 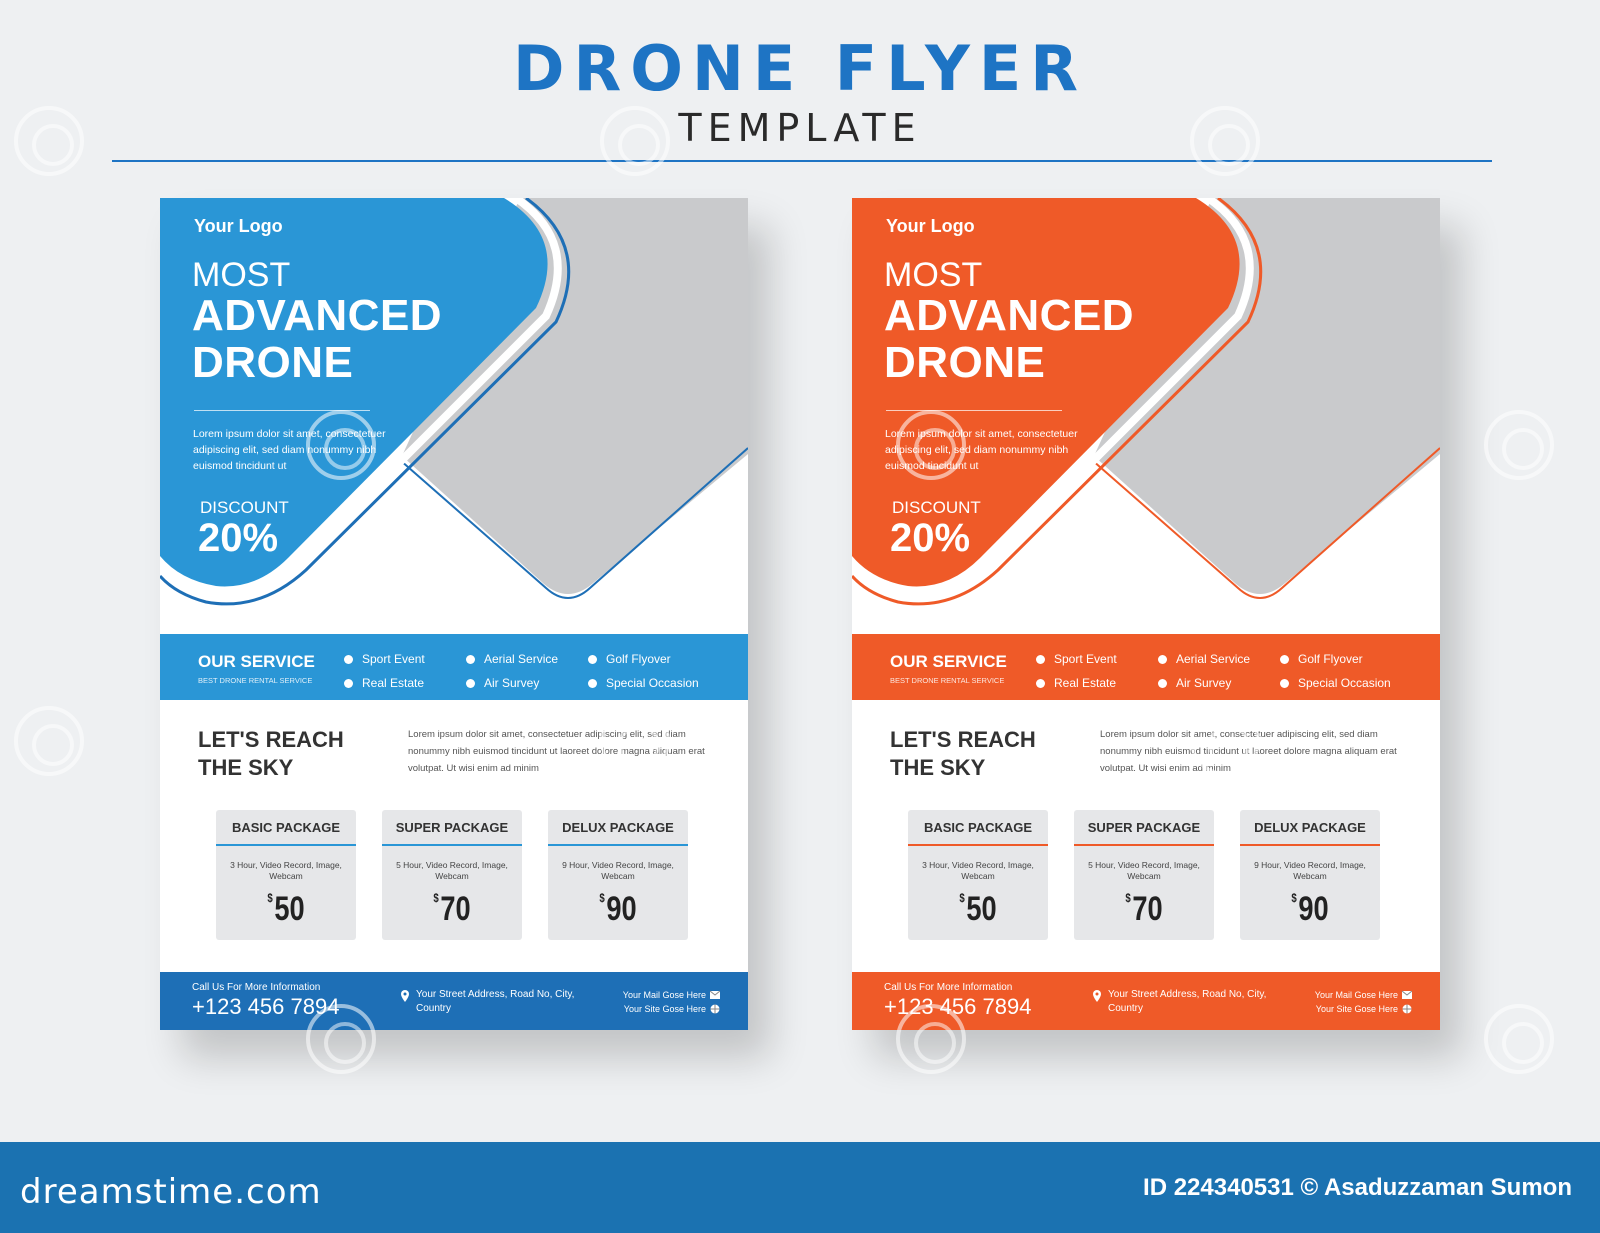 I want to click on package-price: $50, so click(x=286, y=909).